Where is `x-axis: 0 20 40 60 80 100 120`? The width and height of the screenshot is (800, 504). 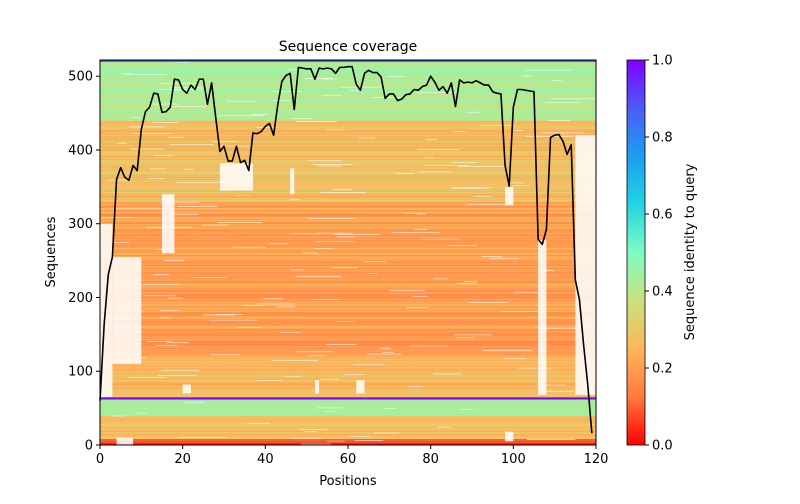 x-axis: 0 20 40 60 80 100 120 is located at coordinates (352, 456).